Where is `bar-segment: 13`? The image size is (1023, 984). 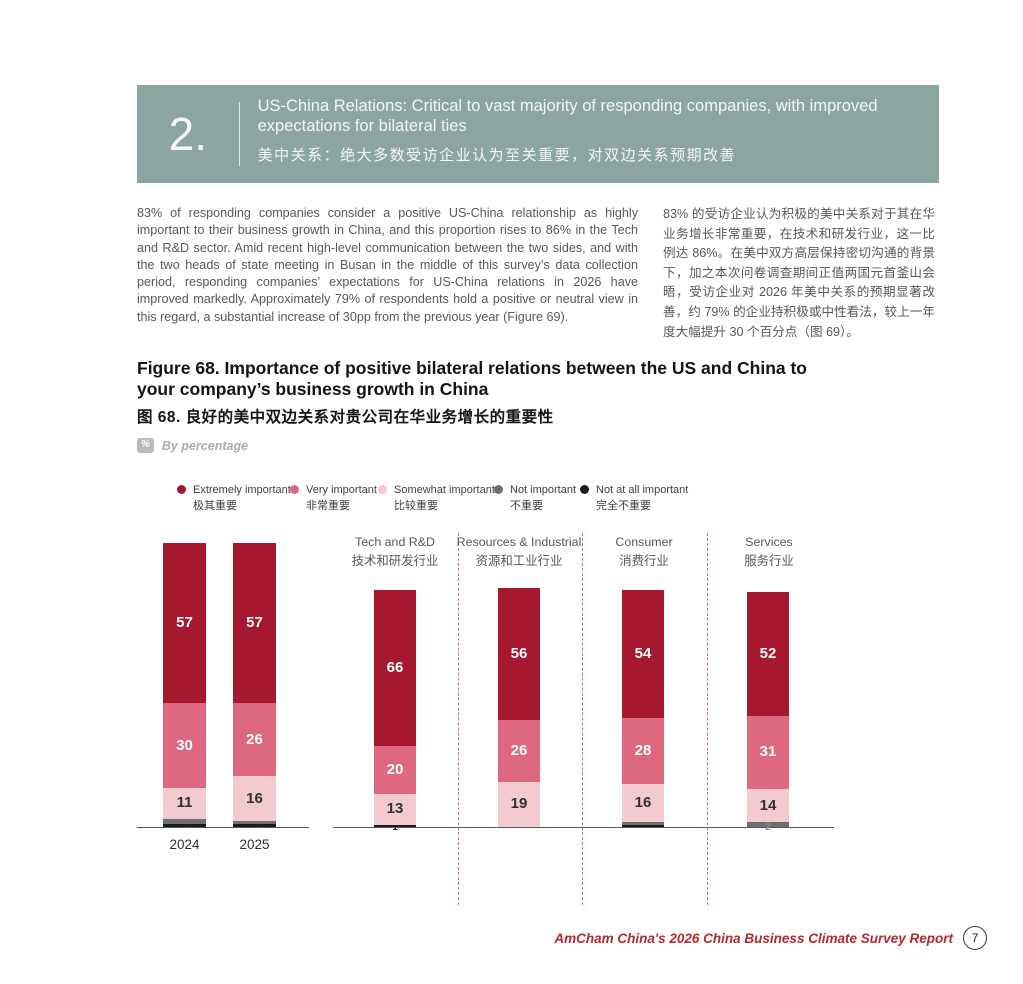
bar-segment: 13 is located at coordinates (395, 809).